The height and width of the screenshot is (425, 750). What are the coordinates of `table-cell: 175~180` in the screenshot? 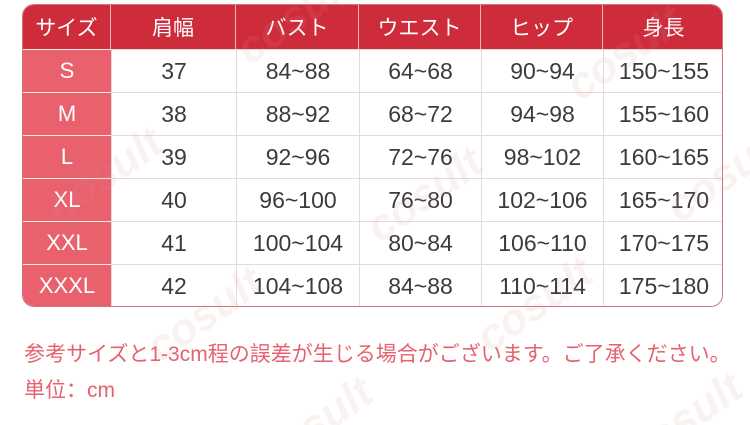 It's located at (662, 285).